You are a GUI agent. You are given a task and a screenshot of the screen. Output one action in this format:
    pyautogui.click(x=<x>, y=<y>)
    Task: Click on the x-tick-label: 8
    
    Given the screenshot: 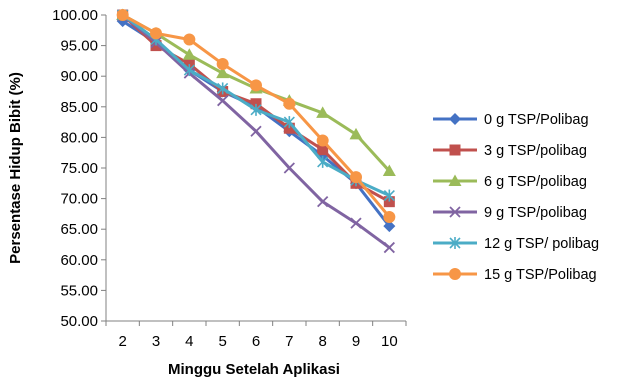 What is the action you would take?
    pyautogui.click(x=322, y=341)
    